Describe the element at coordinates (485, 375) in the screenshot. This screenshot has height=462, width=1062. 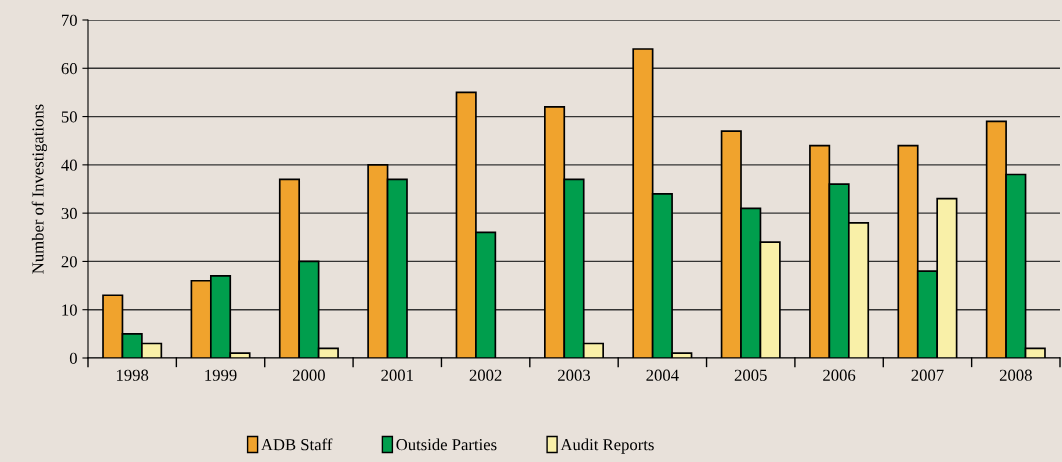
I see `x-tick-label: 2002` at that location.